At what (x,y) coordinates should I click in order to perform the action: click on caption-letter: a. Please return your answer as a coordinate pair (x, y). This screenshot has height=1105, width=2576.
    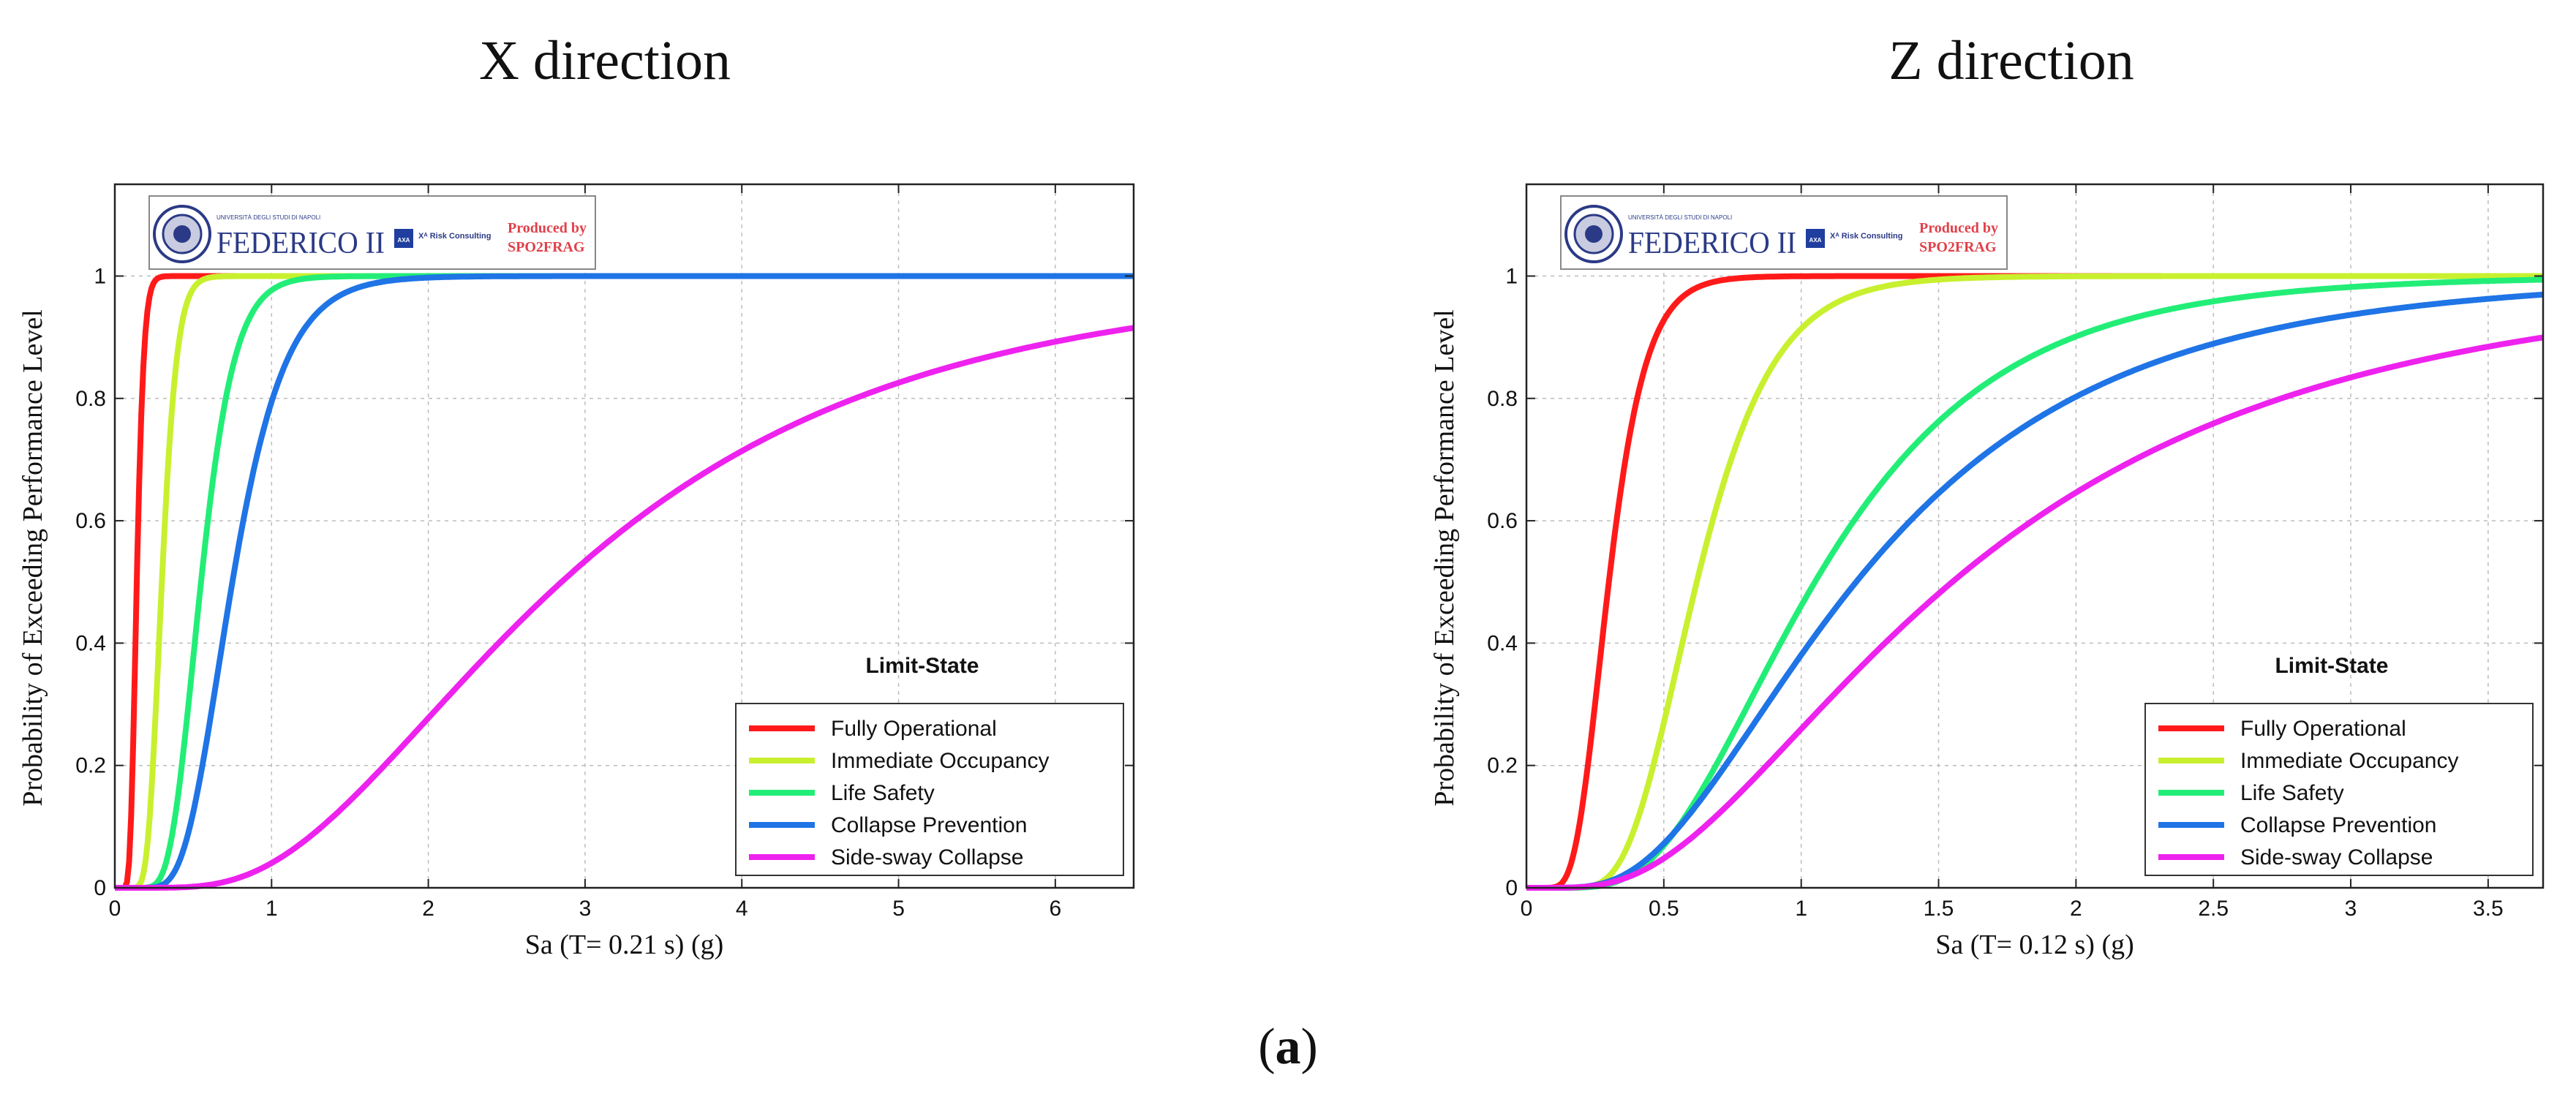
    Looking at the image, I should click on (1288, 1047).